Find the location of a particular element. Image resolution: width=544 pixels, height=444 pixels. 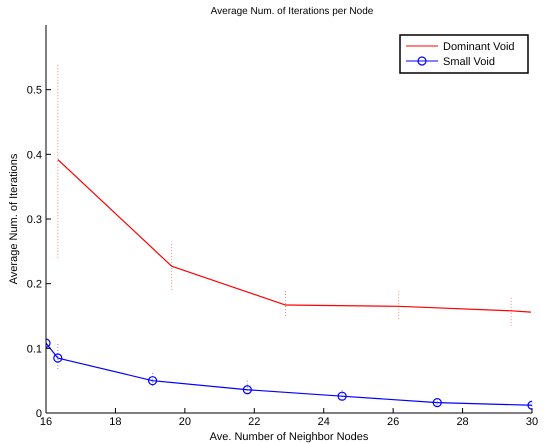

x-tick-label: 26 is located at coordinates (393, 422).